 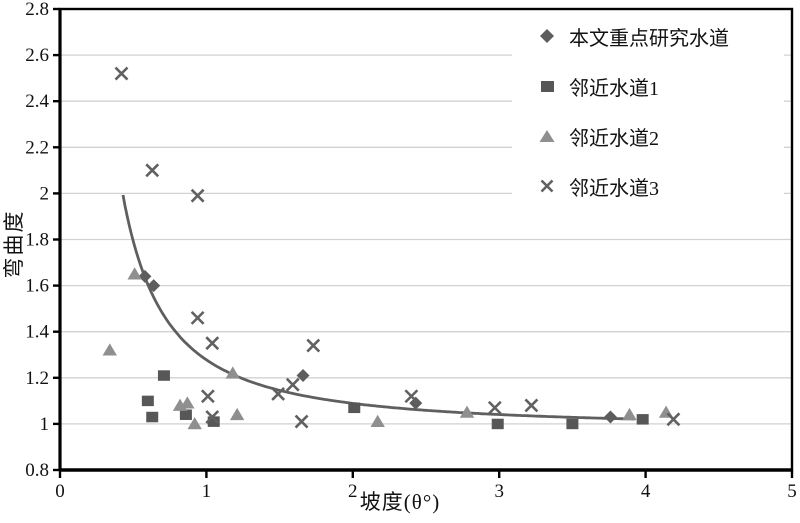 What do you see at coordinates (37, 378) in the screenshot?
I see `y-tick-label: 1.2` at bounding box center [37, 378].